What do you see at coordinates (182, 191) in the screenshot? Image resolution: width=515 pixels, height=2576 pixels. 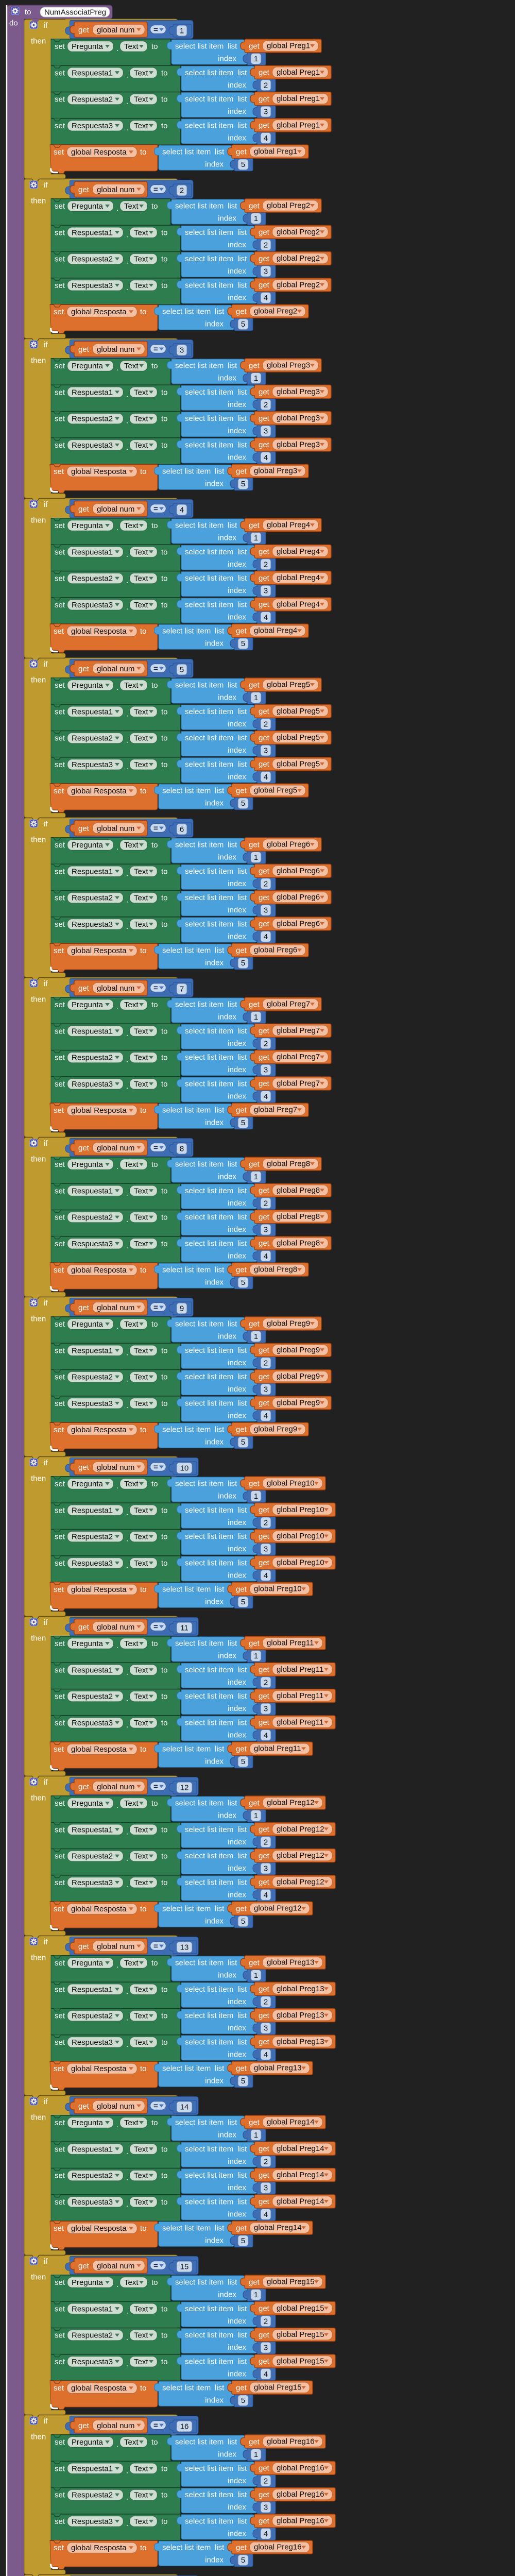 I see `svg-text: 2` at bounding box center [182, 191].